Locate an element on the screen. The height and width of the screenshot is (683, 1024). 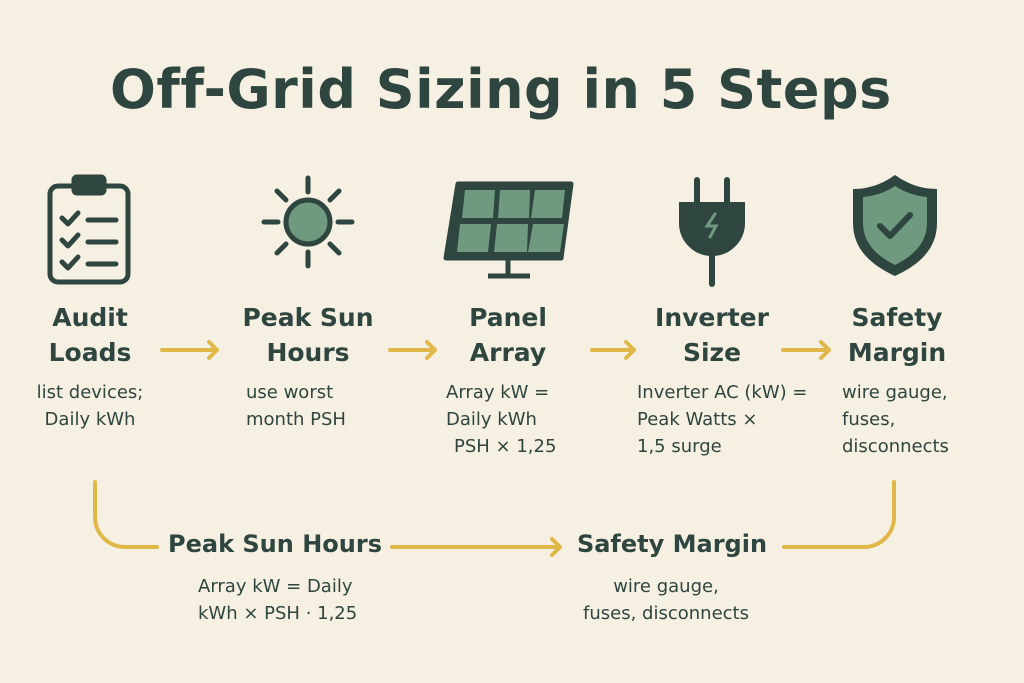
step-3-desc: Array kW = Daily kWh PSH × 1,25 is located at coordinates (501, 419).